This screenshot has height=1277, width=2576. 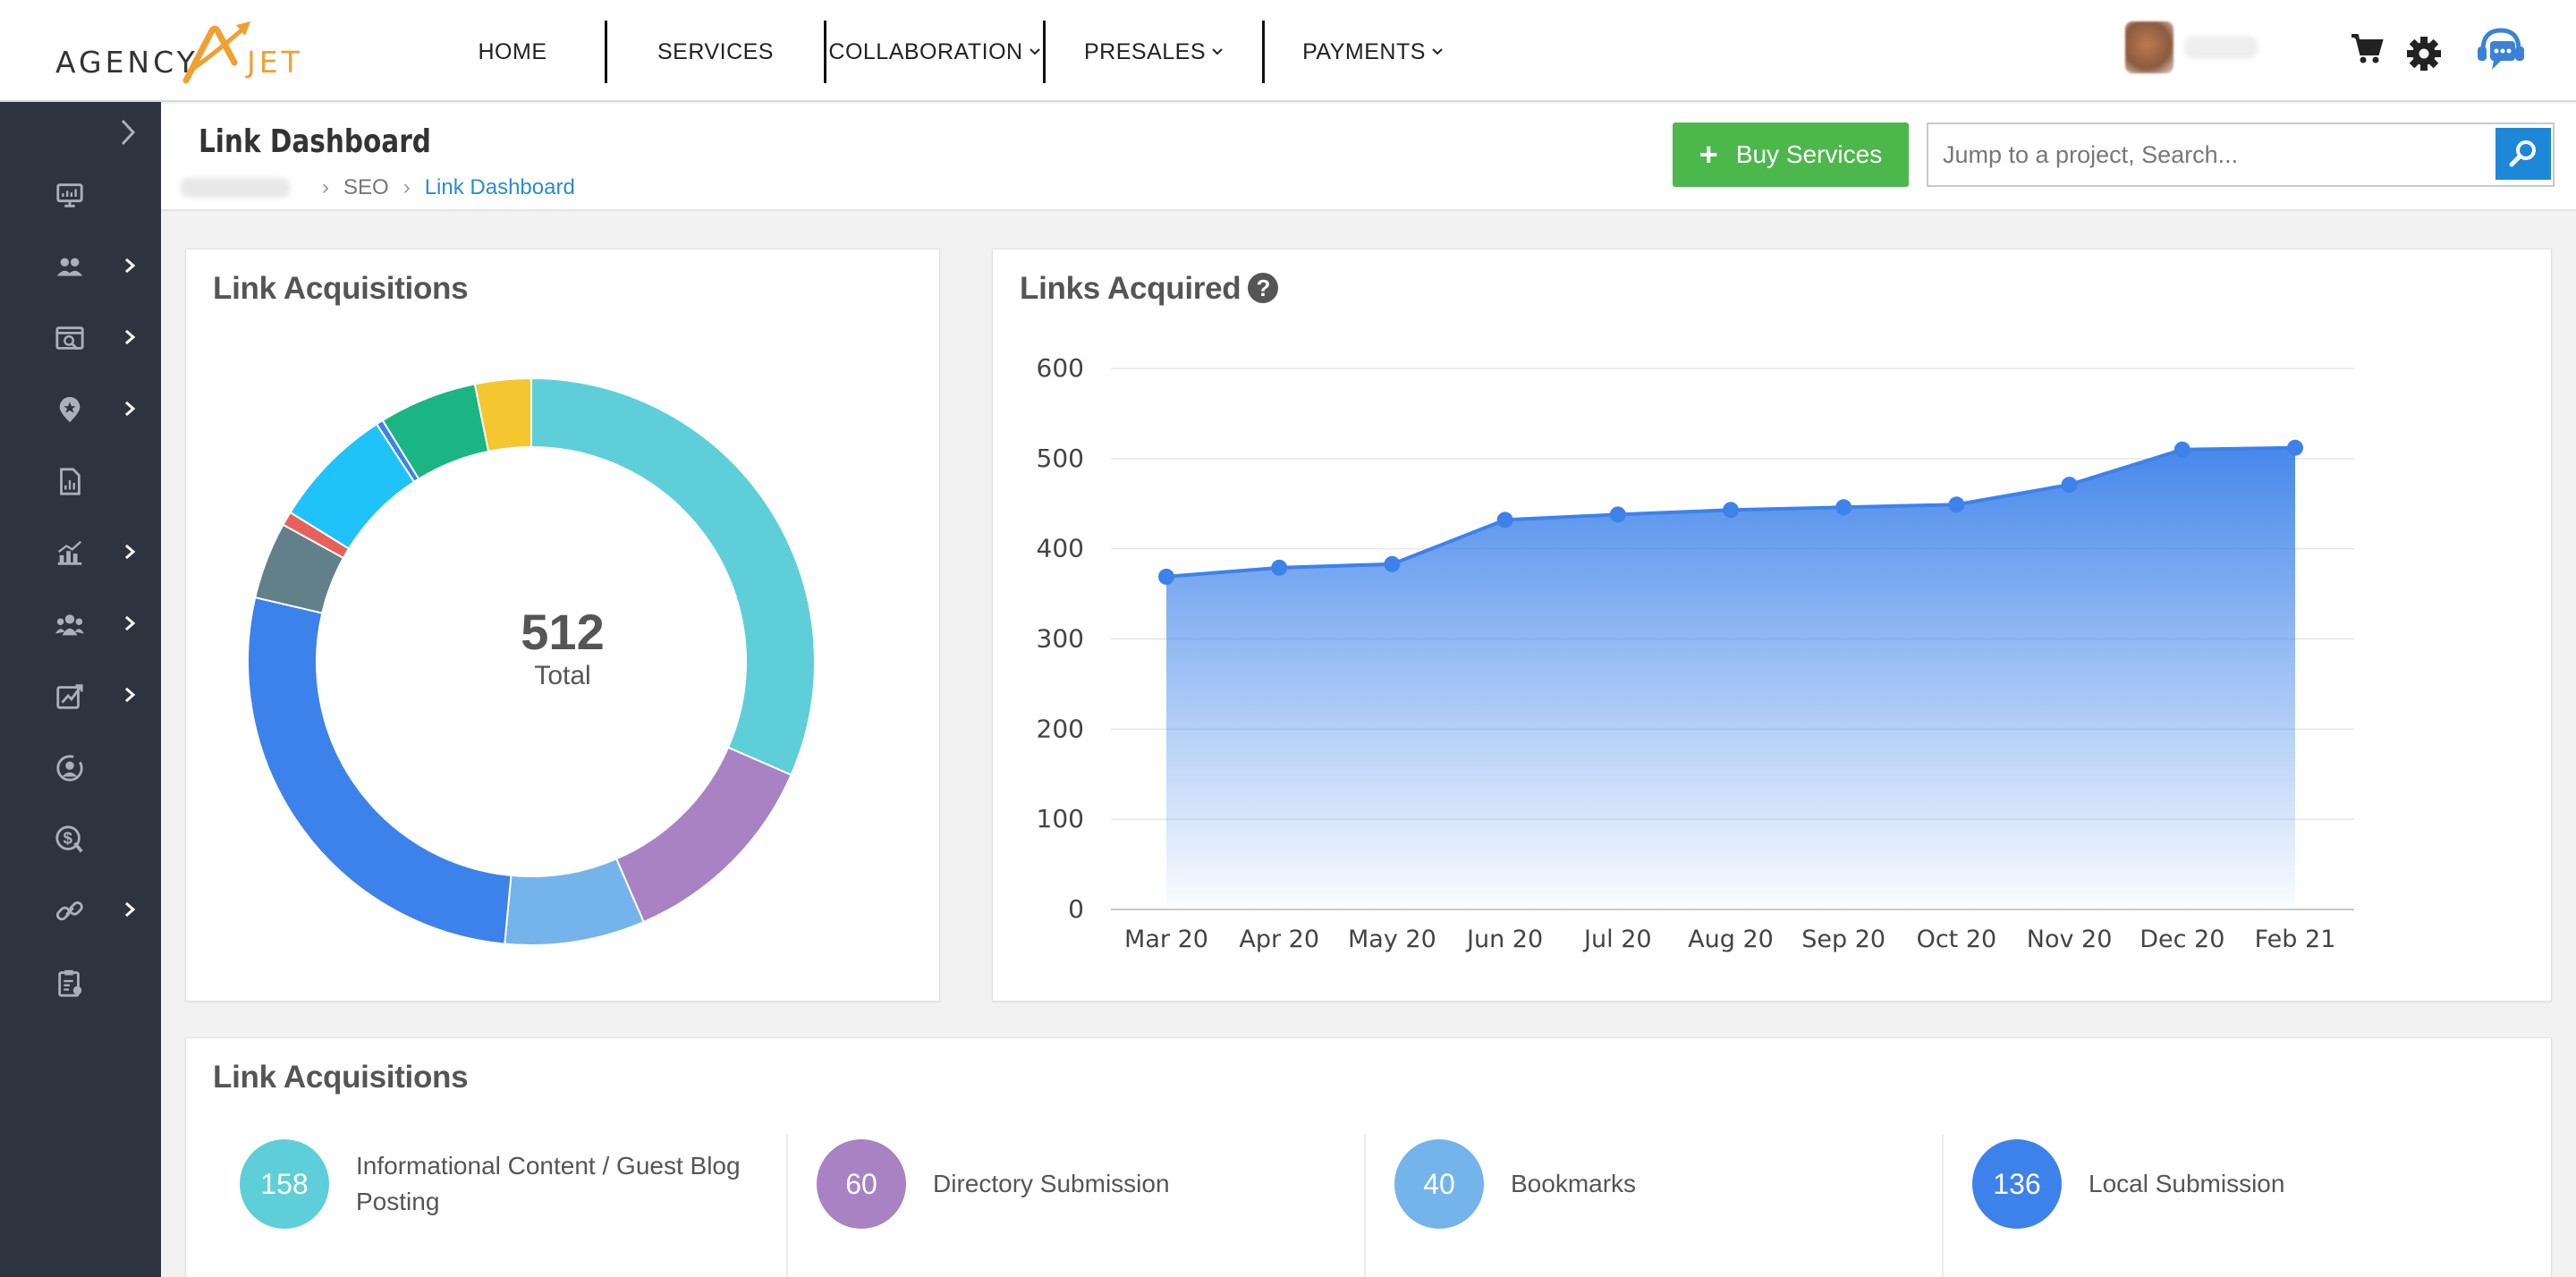 I want to click on x-tick-label: Nov 20, so click(x=2070, y=939).